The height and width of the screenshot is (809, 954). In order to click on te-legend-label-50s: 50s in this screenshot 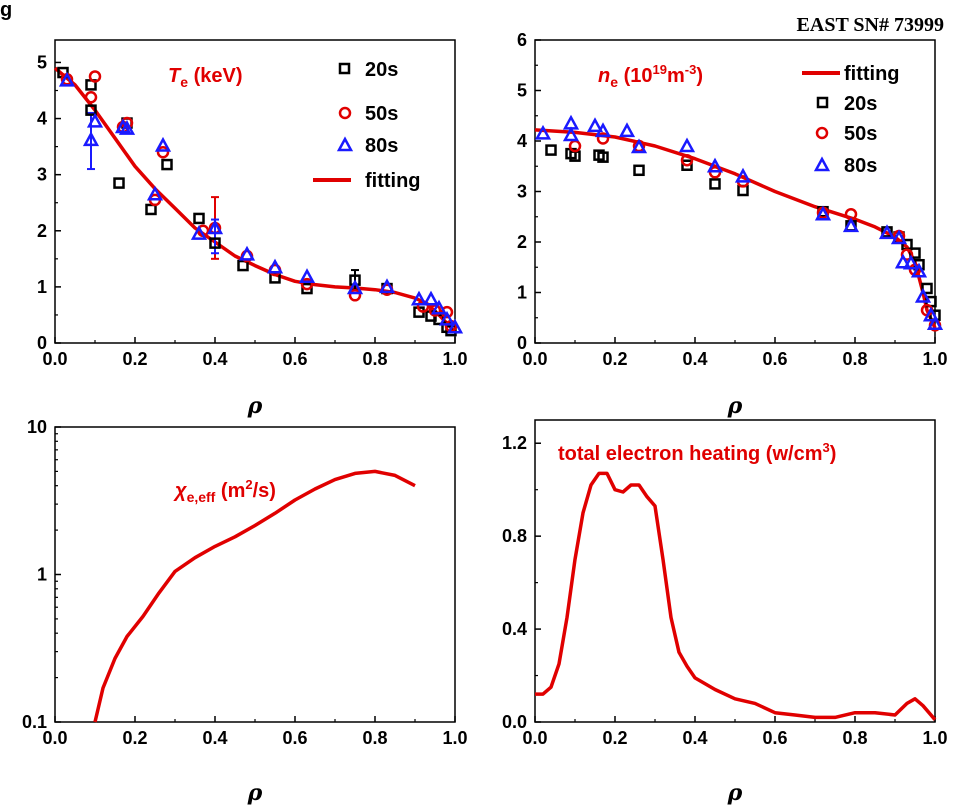, I will do `click(381, 114)`.